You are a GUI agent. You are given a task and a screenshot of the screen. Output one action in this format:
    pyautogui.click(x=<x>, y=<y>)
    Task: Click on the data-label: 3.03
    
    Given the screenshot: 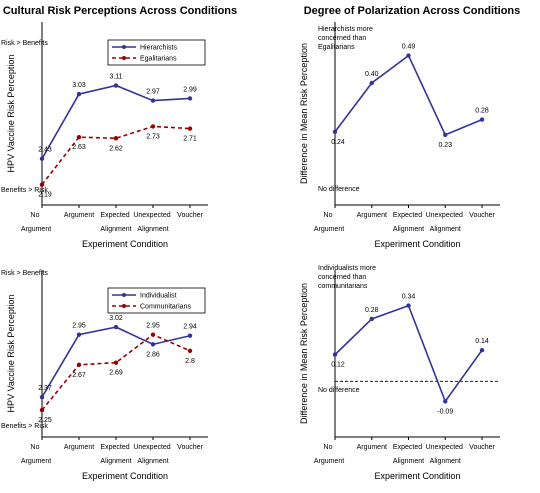 What is the action you would take?
    pyautogui.click(x=79, y=85)
    